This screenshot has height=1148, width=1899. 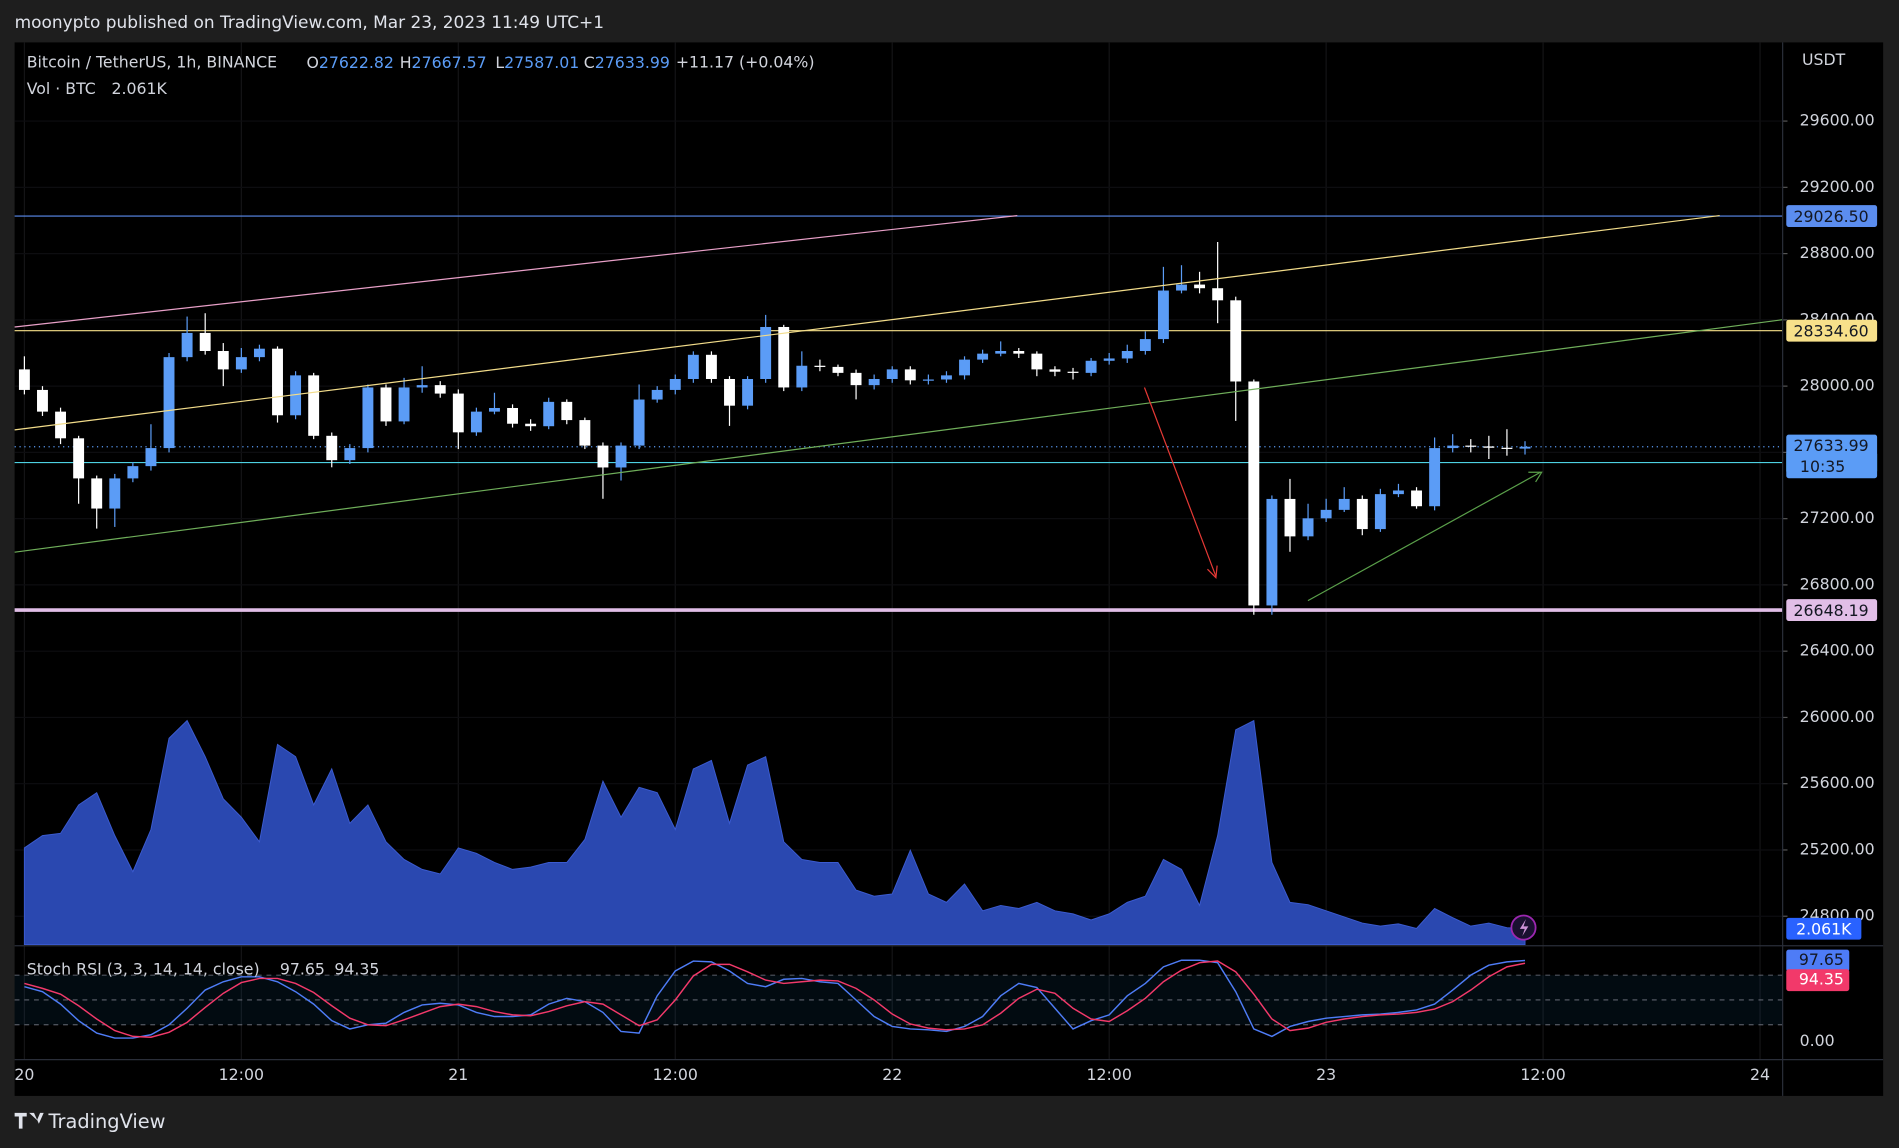 I want to click on price-badge-label: 29026.50, so click(x=1831, y=216).